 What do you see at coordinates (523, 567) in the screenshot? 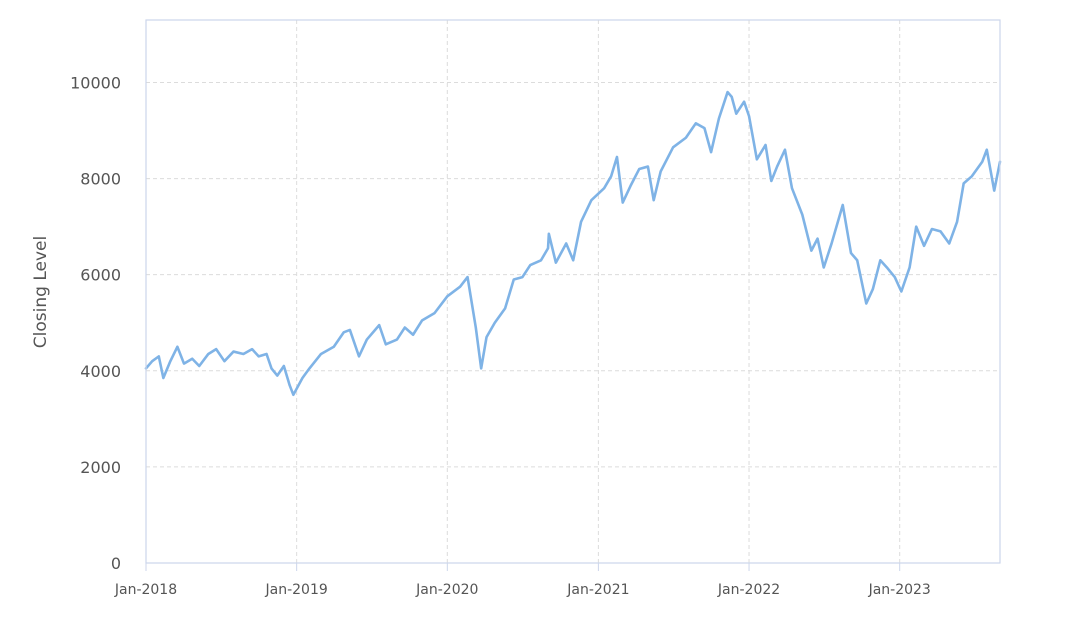
I see `tick-marks` at bounding box center [523, 567].